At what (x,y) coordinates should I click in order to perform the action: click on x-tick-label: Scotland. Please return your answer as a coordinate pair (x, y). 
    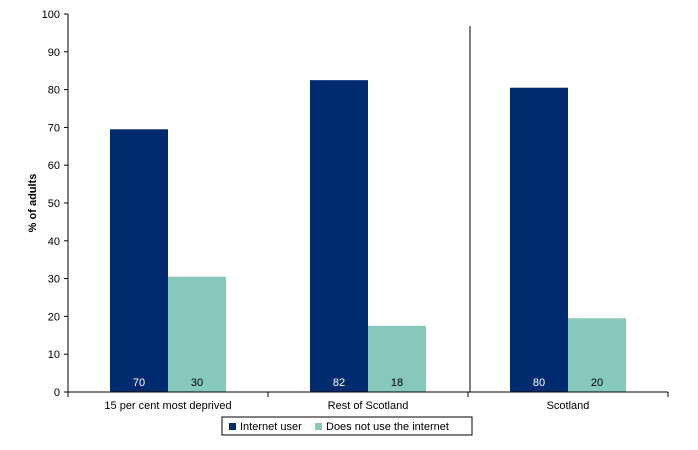
    Looking at the image, I should click on (568, 406).